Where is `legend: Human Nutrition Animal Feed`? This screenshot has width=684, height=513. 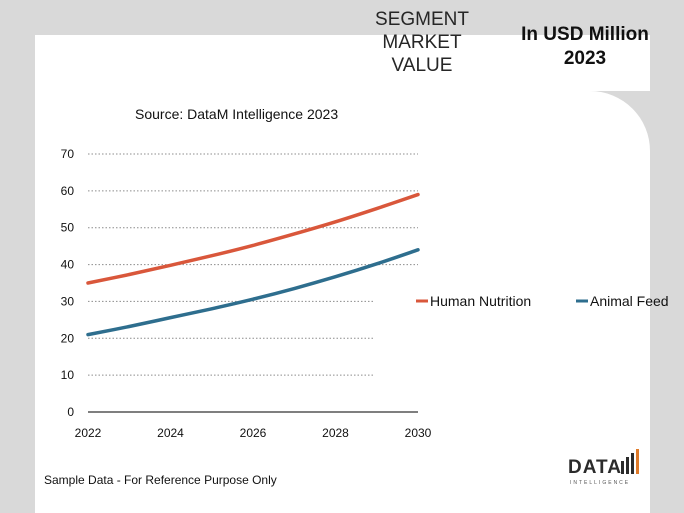 legend: Human Nutrition Animal Feed is located at coordinates (542, 301).